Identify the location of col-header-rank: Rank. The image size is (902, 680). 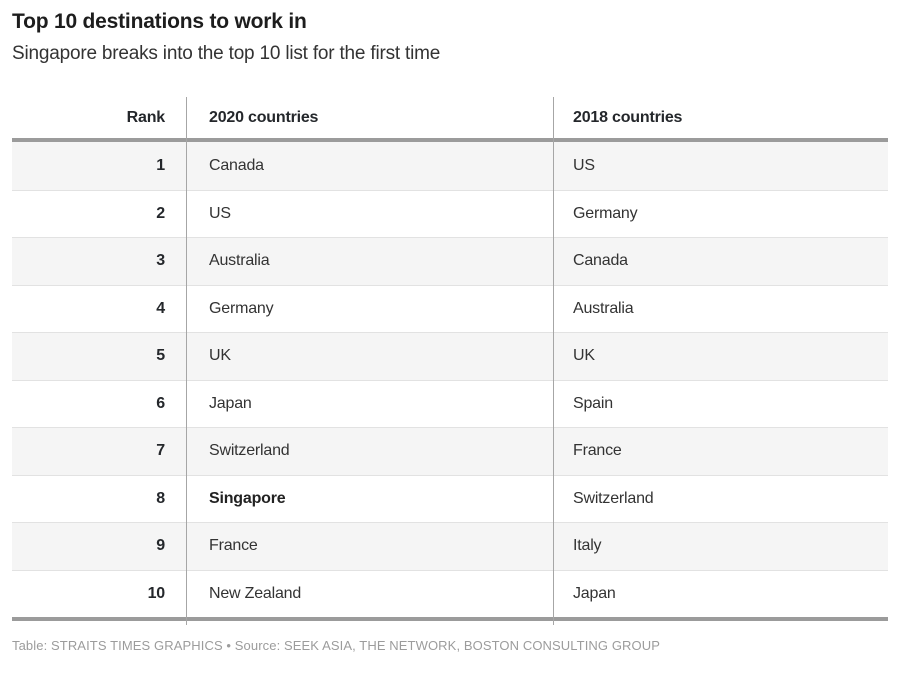
(146, 117).